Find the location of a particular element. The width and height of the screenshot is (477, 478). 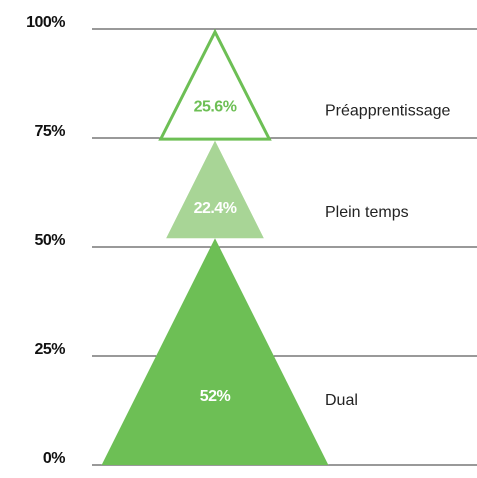

value-label: 52% is located at coordinates (215, 396).